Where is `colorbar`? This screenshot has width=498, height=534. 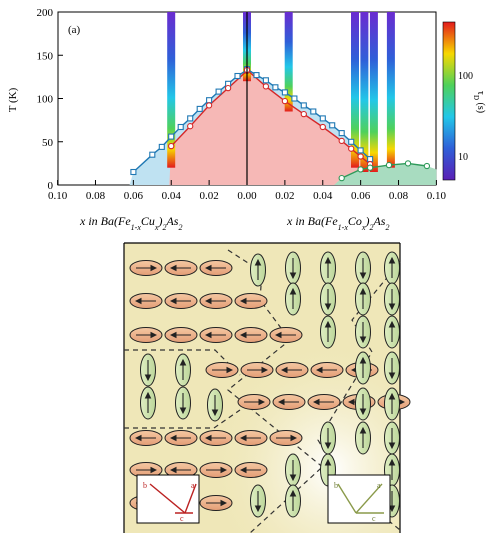
colorbar is located at coordinates (449, 101).